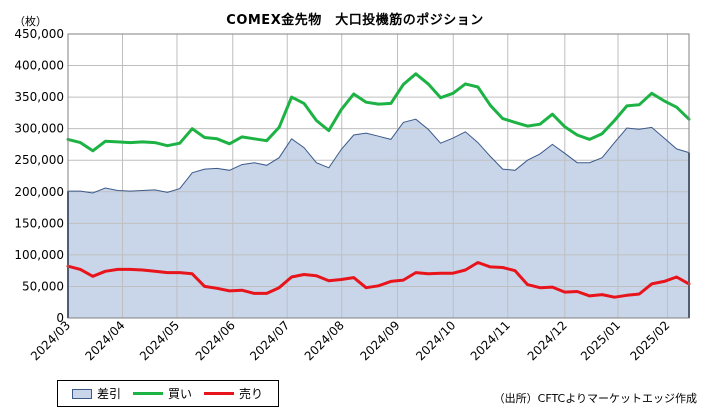 Image resolution: width=710 pixels, height=414 pixels. Describe the element at coordinates (378, 280) in the screenshot. I see `series-short-line` at that location.